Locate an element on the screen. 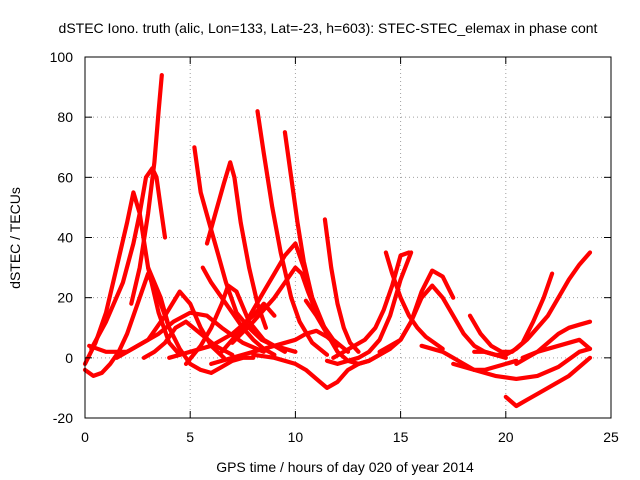  x-tick-label: 5 is located at coordinates (190, 437).